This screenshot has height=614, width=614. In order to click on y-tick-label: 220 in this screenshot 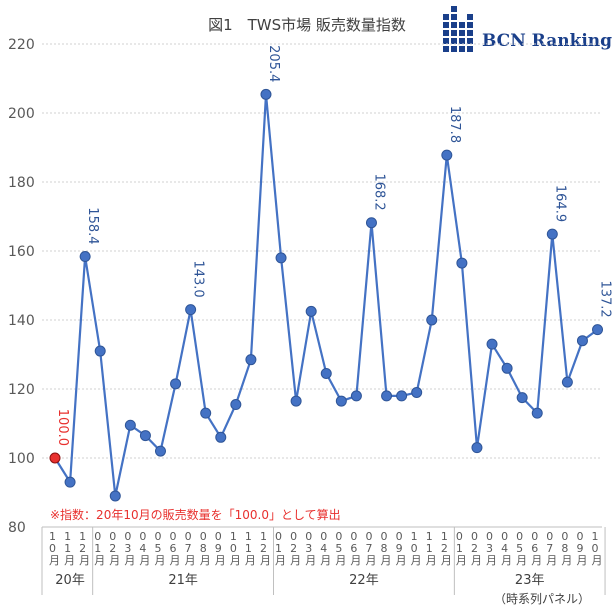, I will do `click(21, 45)`.